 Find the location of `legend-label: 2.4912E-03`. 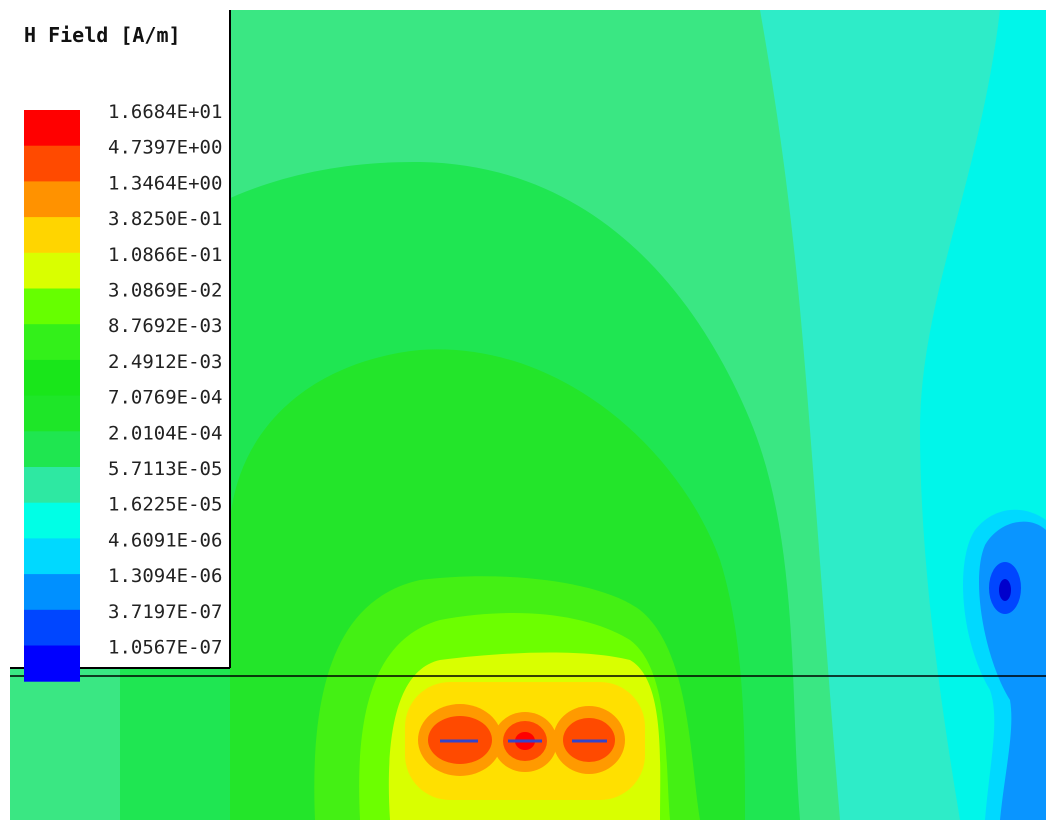

legend-label: 2.4912E-03 is located at coordinates (165, 362).